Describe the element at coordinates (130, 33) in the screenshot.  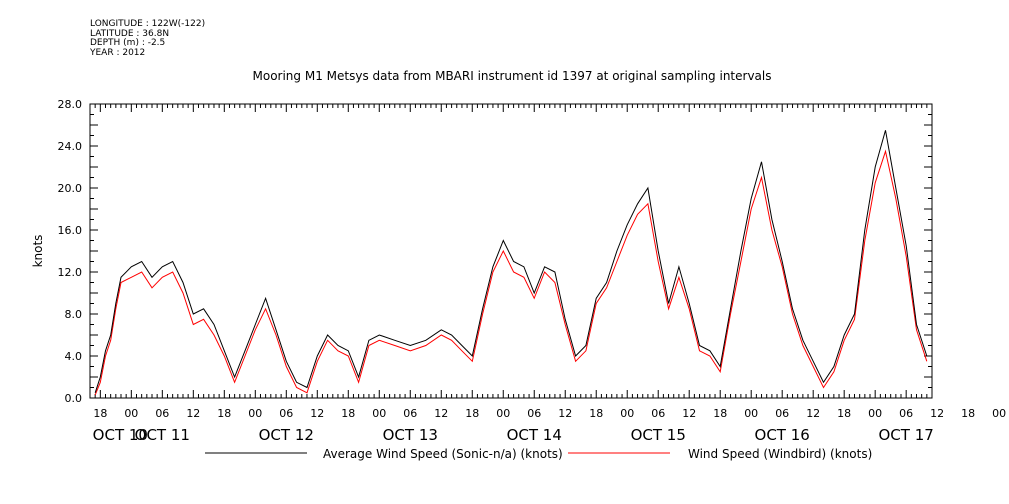
I see `meta-latitude: LATITUDE : 36.8N` at that location.